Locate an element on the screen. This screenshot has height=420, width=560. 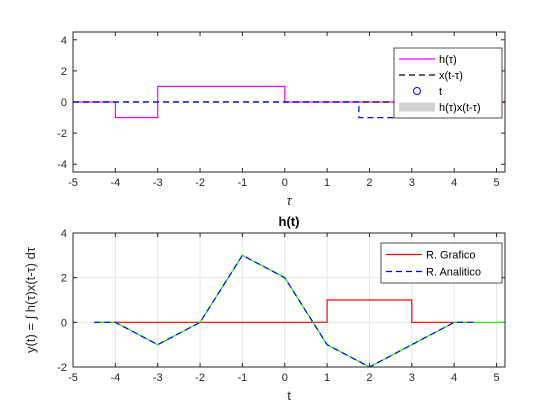
y-axis-label: y(t) = ∫ h(τ)x(t-τ) dτ is located at coordinates (30, 299).